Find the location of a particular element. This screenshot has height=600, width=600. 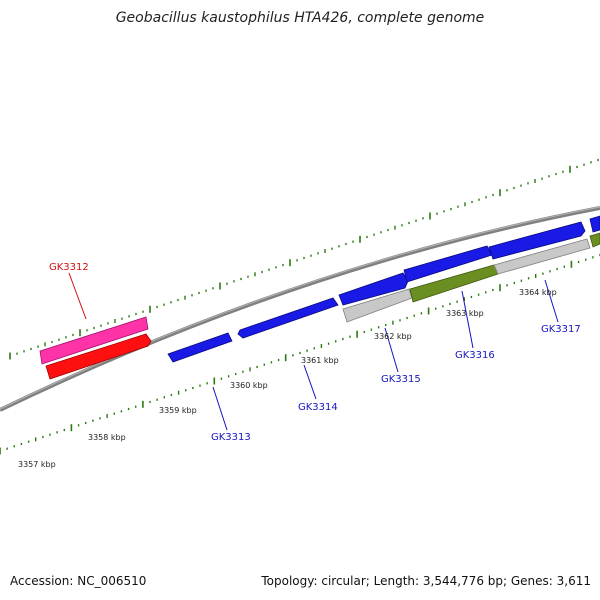

scale-label: 3363 kbp is located at coordinates (465, 313).